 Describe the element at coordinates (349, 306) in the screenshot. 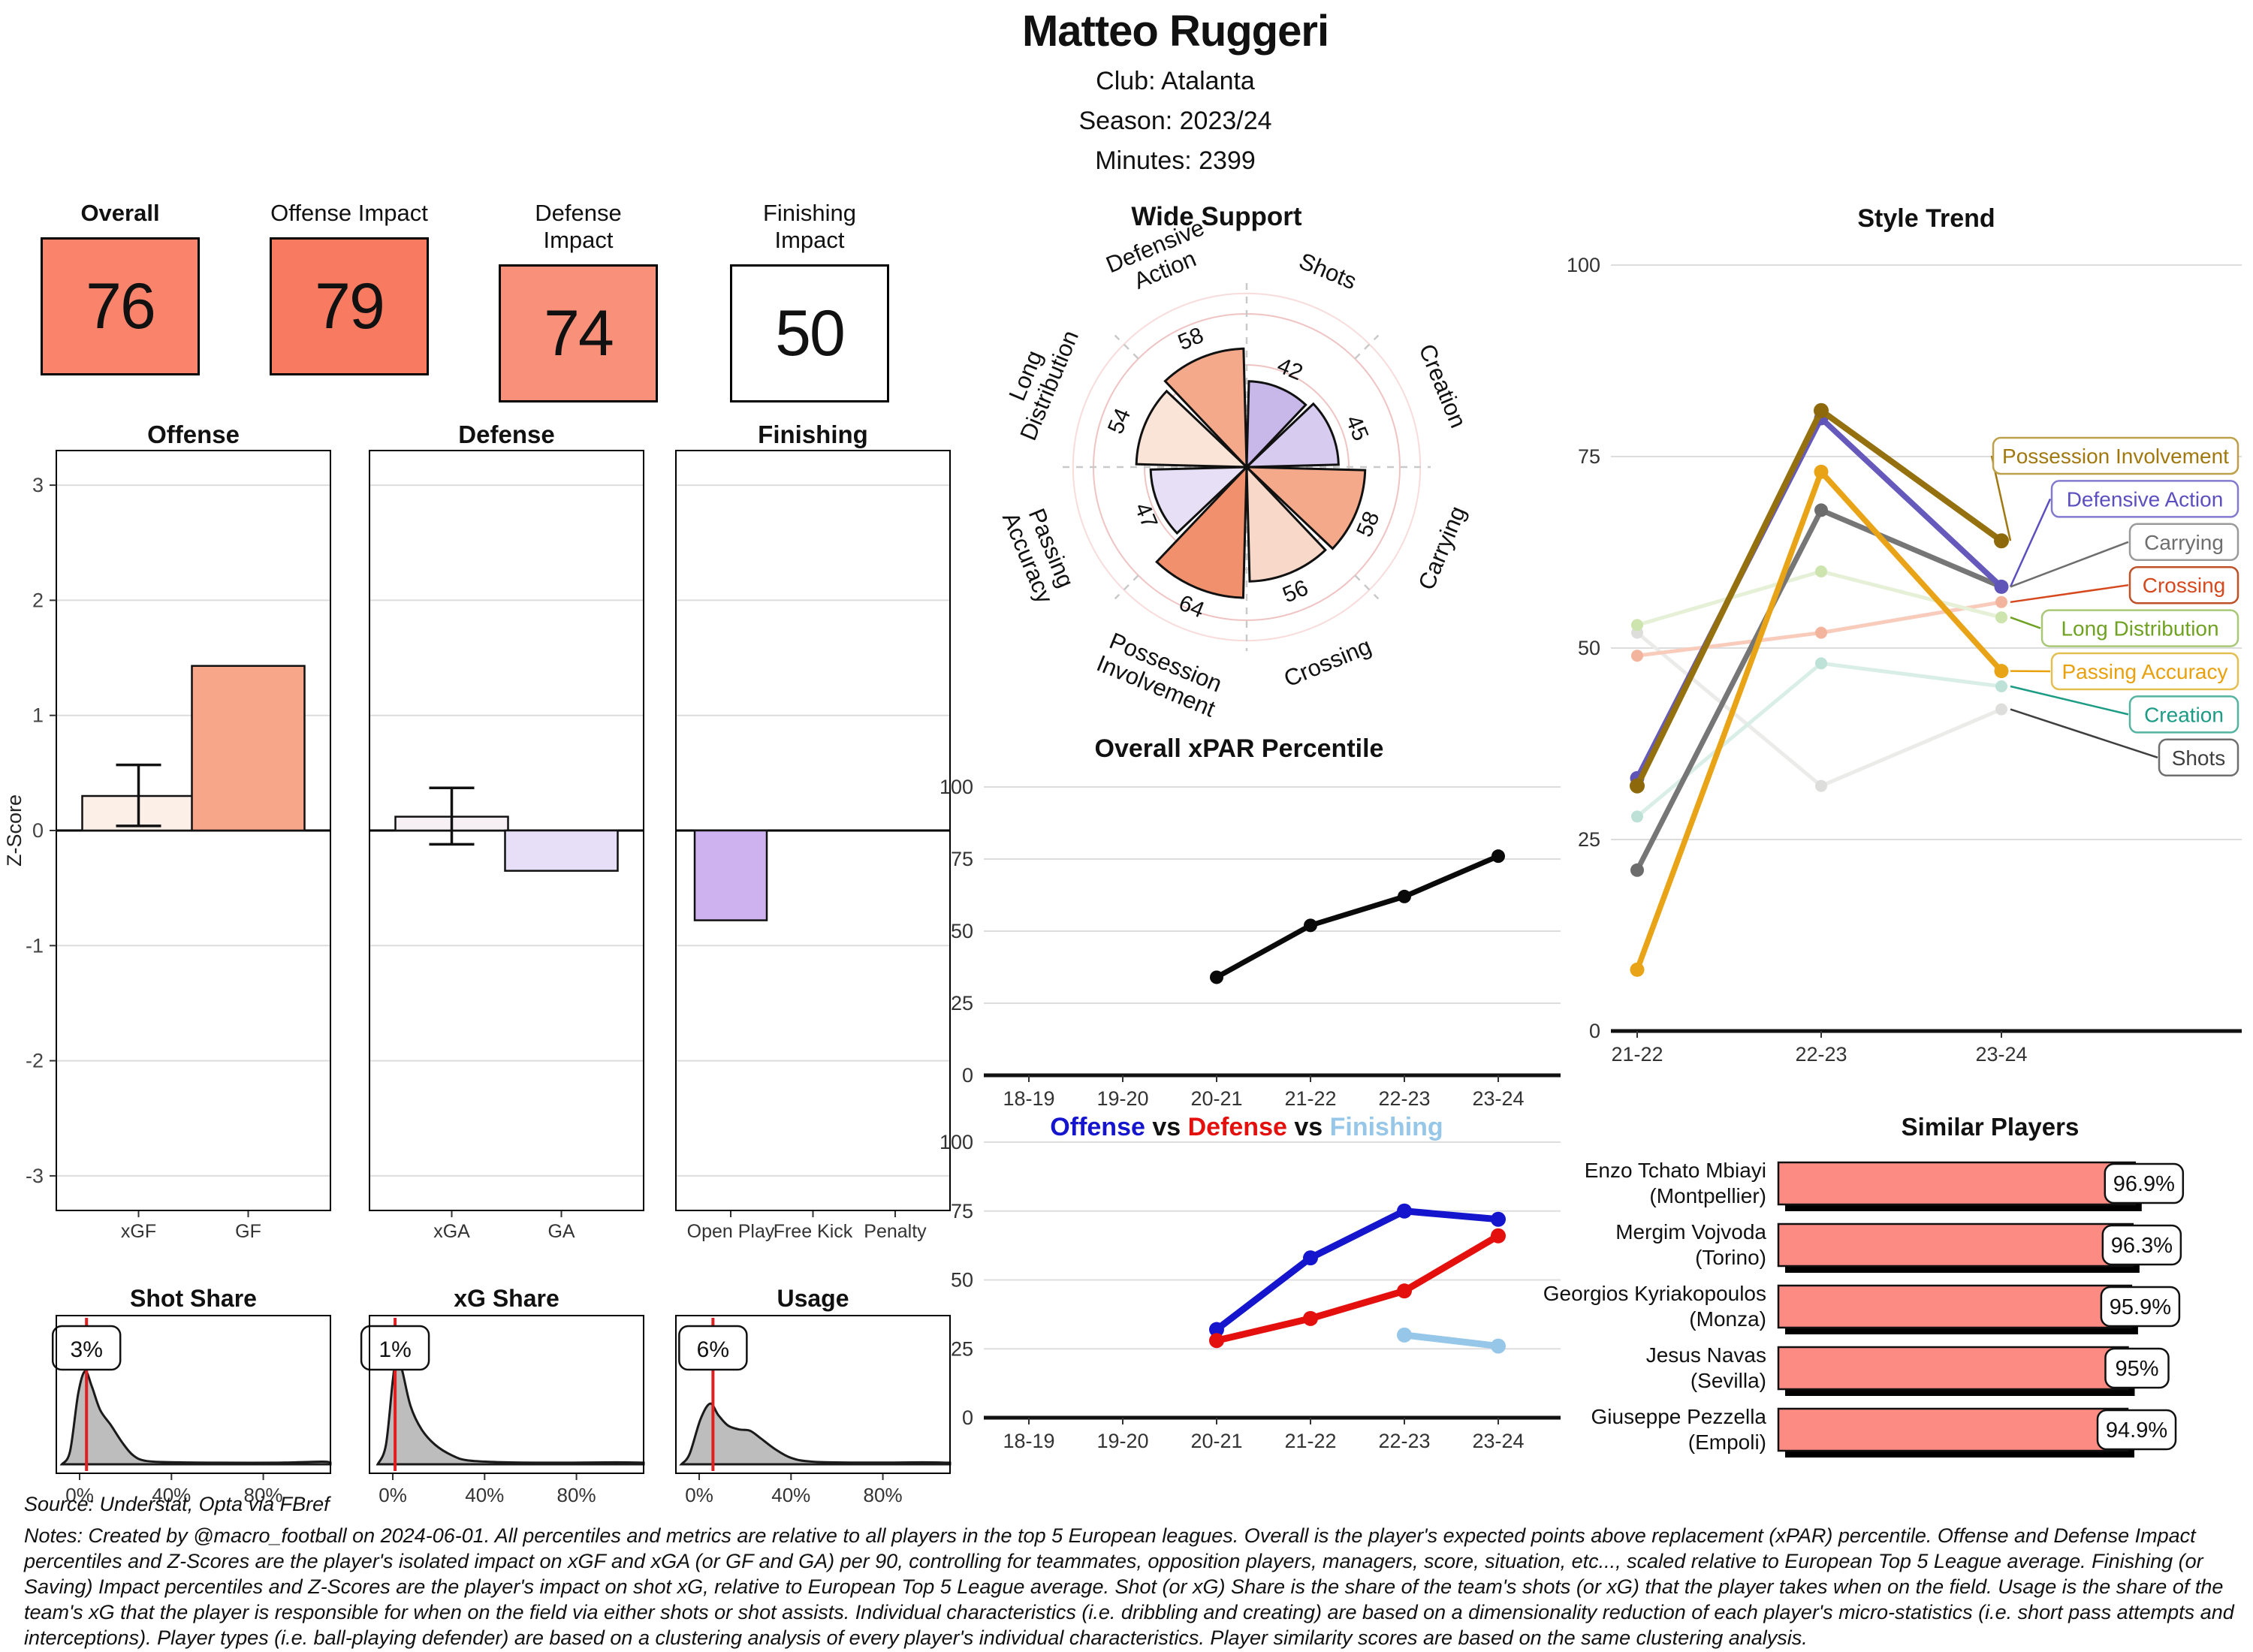

I see `card-offense-impact-value: 79` at that location.